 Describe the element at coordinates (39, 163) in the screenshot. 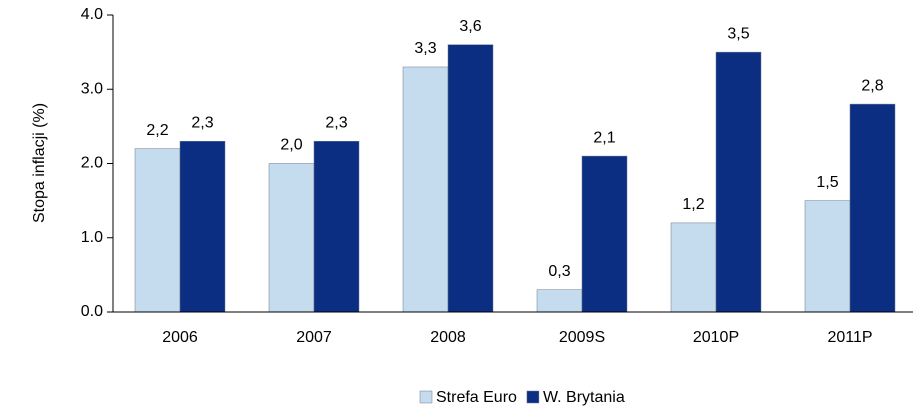

I see `y-axis-title: Stopa inflacji (%)` at that location.